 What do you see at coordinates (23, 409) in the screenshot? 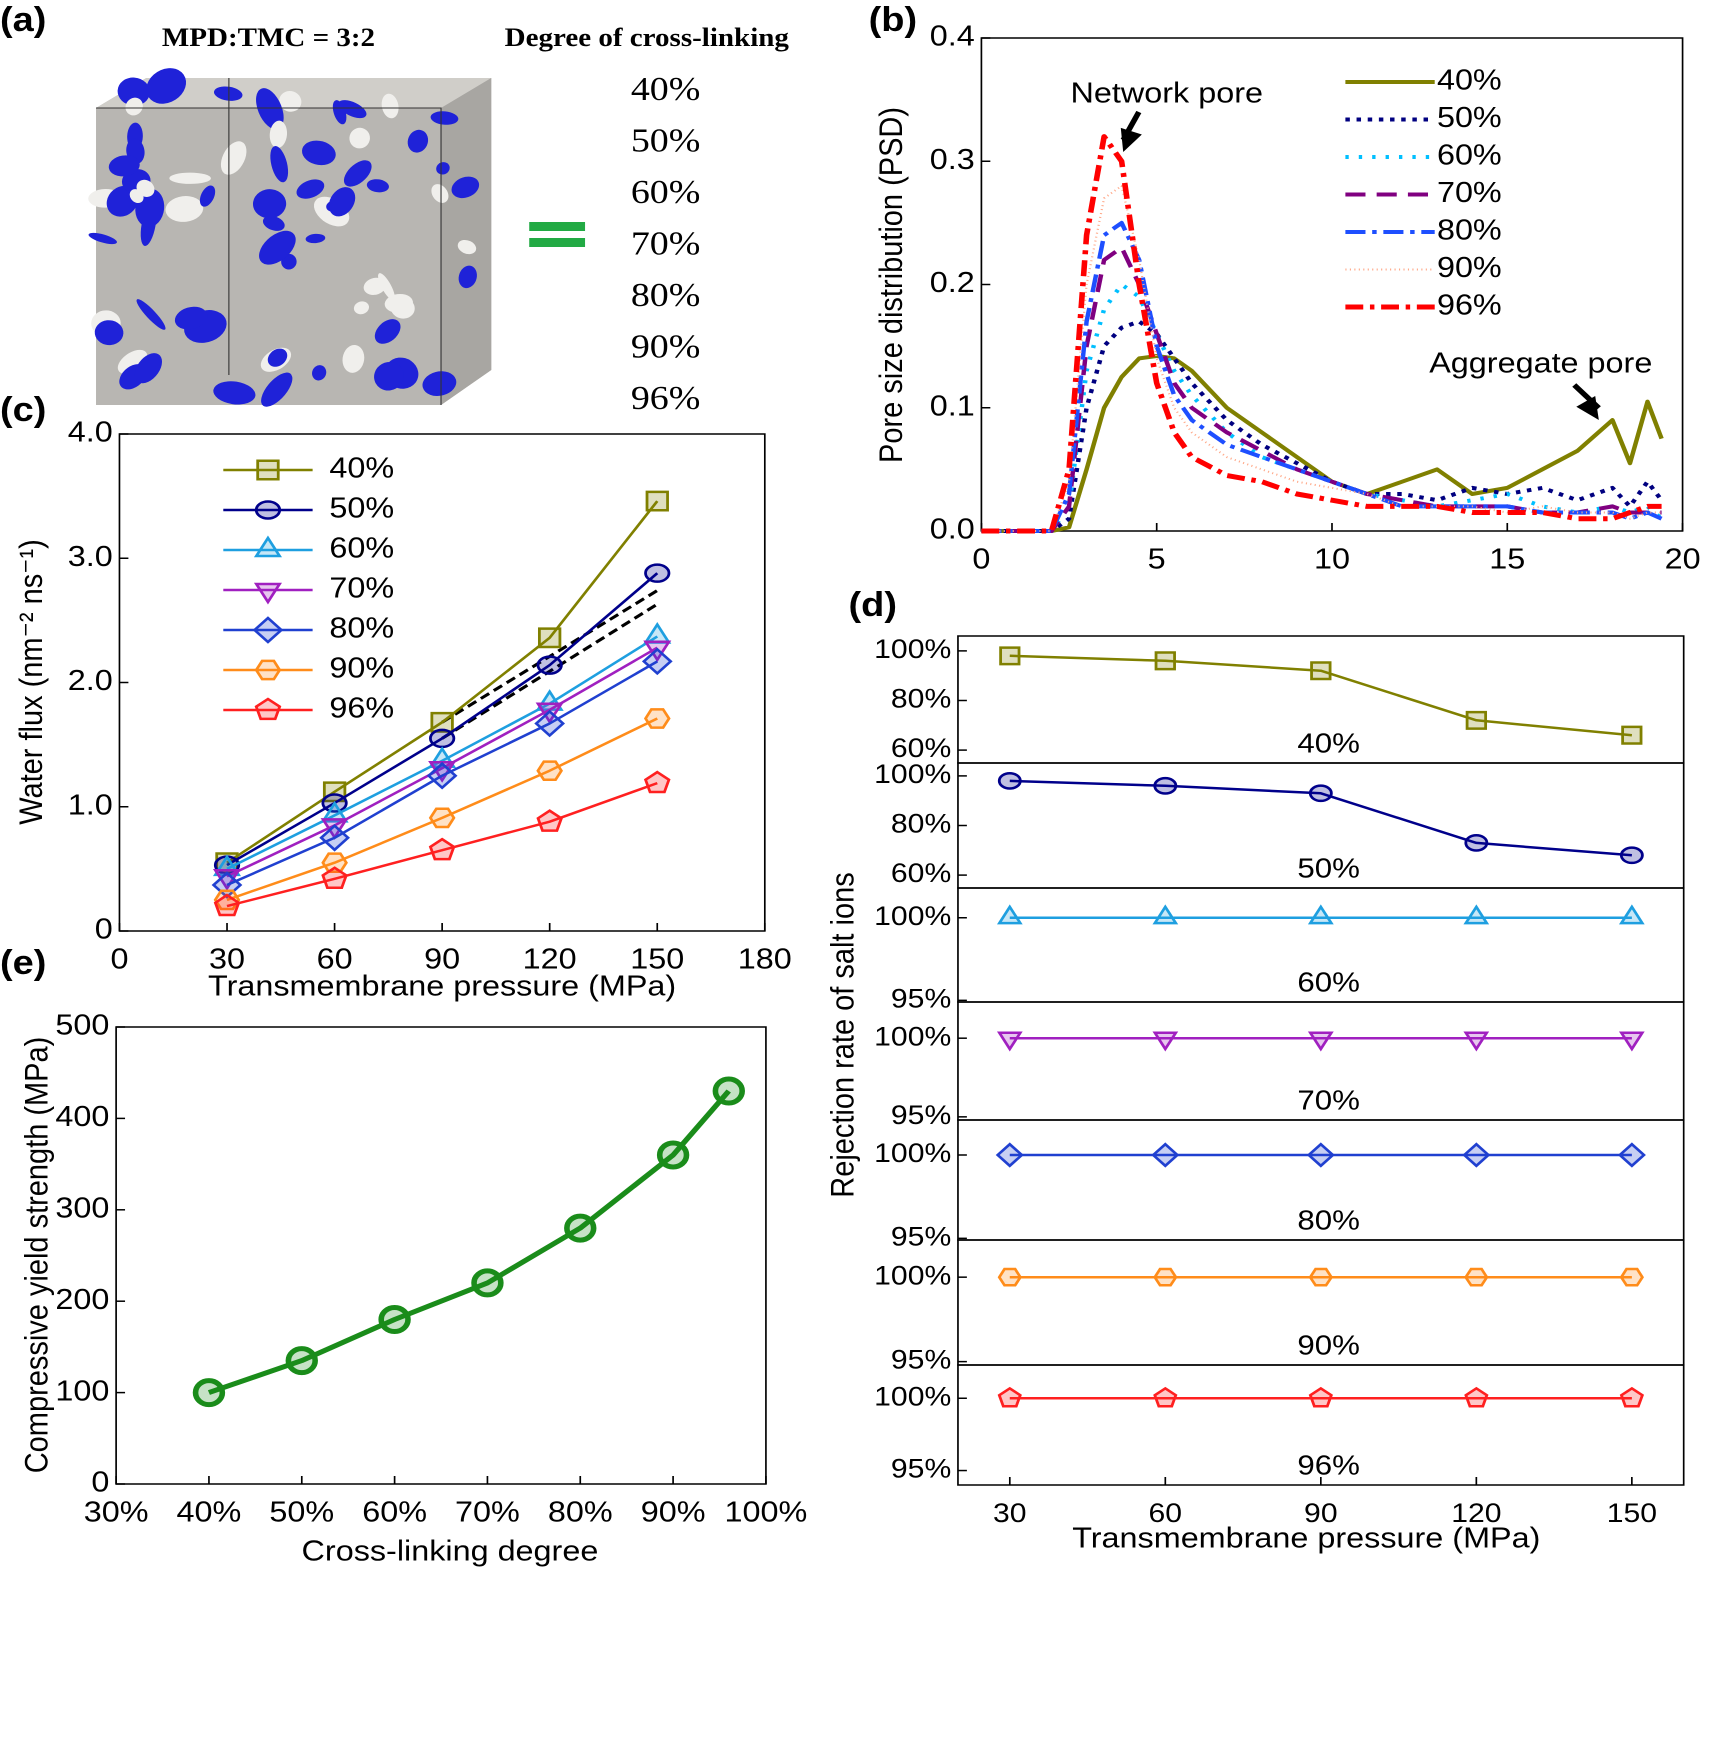
I see `panel-label: (c)` at bounding box center [23, 409].